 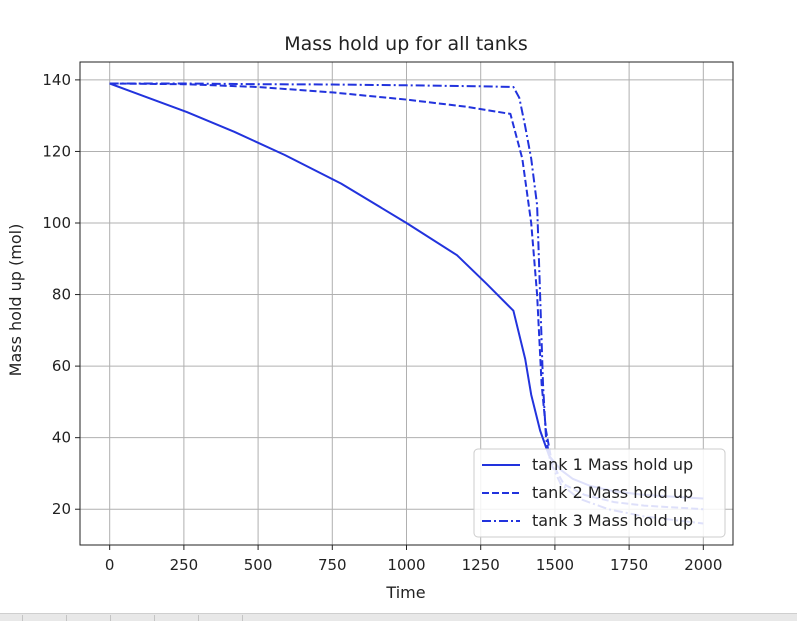 I want to click on y-tick-label: 140, so click(x=56, y=80).